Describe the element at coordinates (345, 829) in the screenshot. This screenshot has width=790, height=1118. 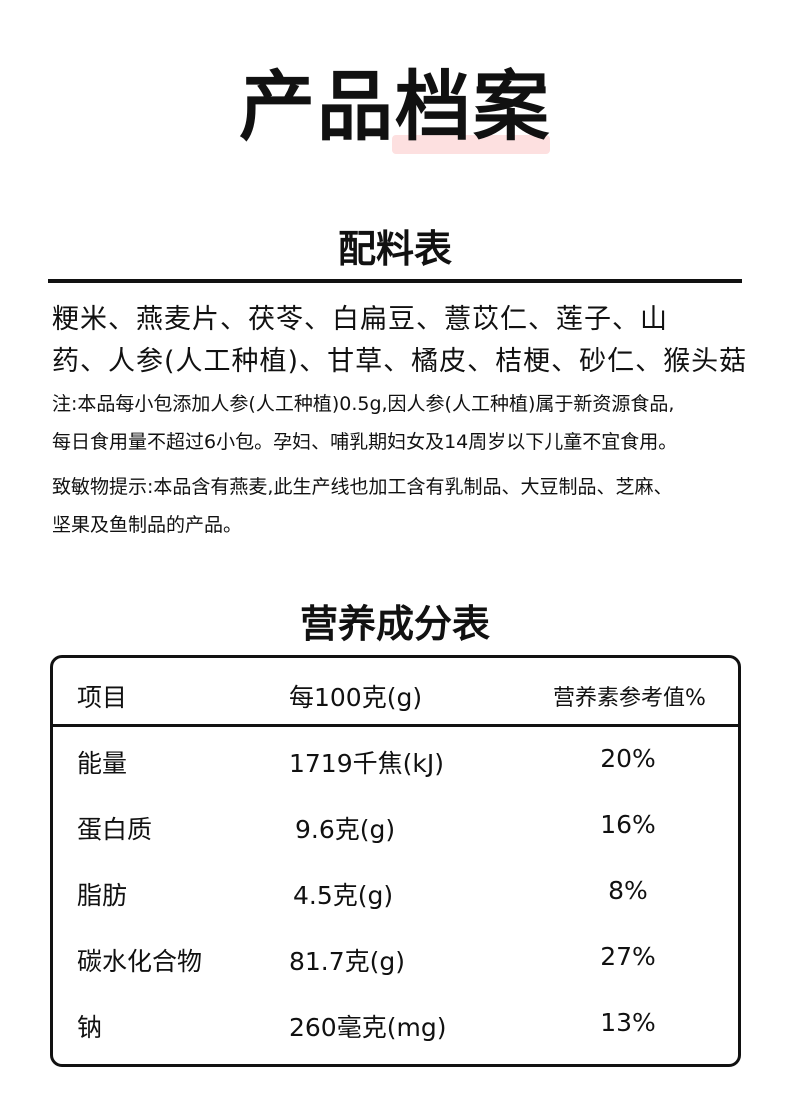
I see `nutrient-amount: 9.6克(g)` at that location.